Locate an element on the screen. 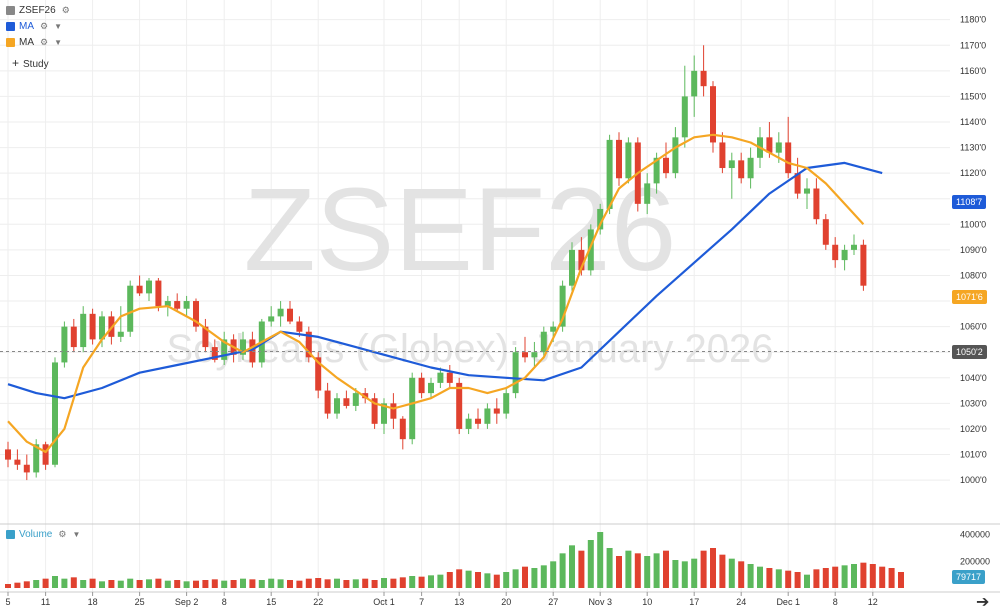  date-tick-label: 20 is located at coordinates (506, 602).